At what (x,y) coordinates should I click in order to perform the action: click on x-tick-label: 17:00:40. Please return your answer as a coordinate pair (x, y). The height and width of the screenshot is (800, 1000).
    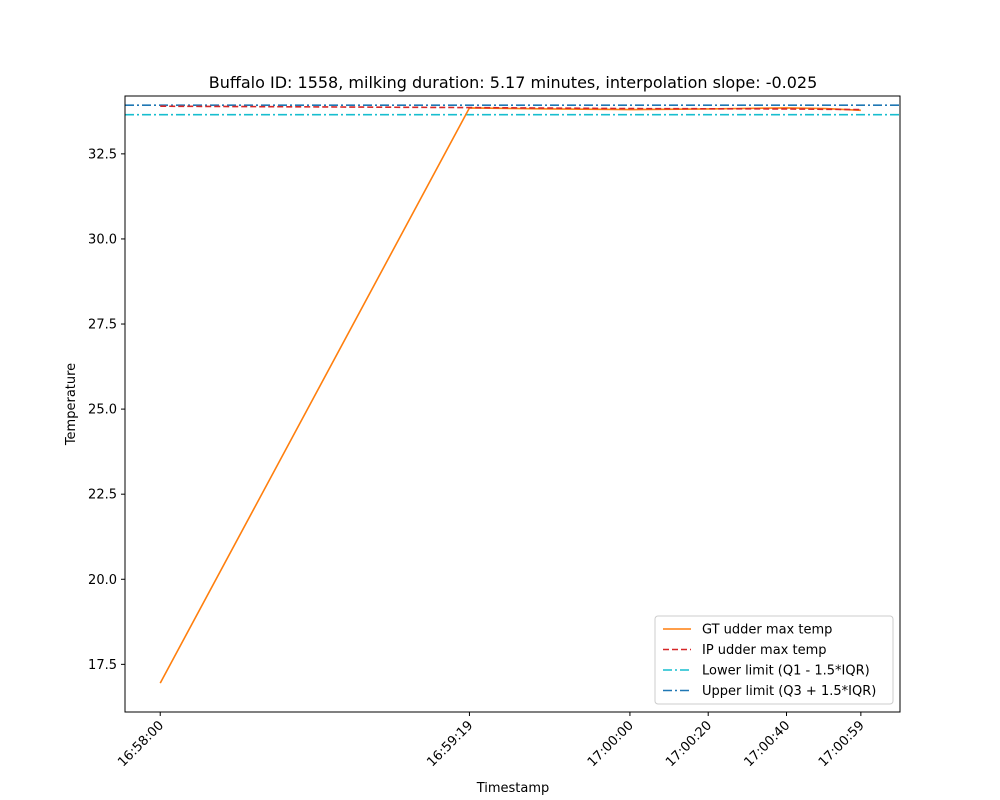
    Looking at the image, I should click on (767, 744).